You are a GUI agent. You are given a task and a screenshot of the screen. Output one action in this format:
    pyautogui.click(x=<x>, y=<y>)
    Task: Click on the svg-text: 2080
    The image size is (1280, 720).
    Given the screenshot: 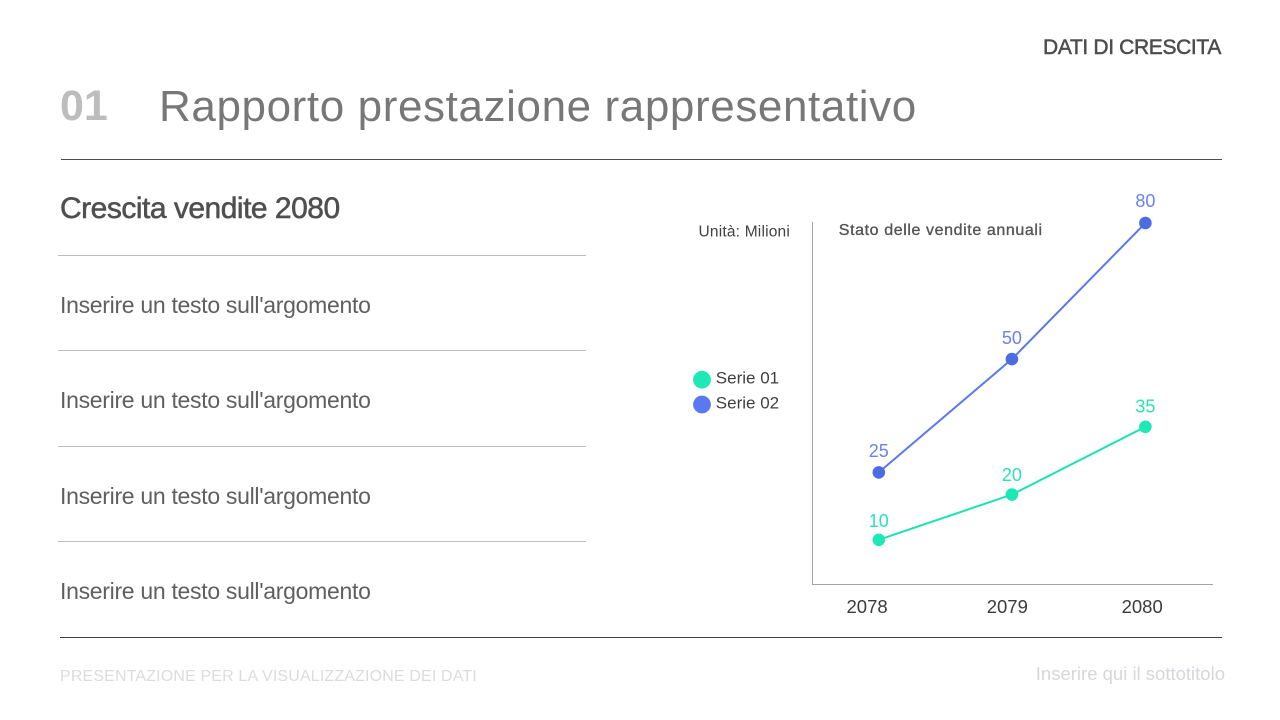 What is the action you would take?
    pyautogui.click(x=1142, y=606)
    